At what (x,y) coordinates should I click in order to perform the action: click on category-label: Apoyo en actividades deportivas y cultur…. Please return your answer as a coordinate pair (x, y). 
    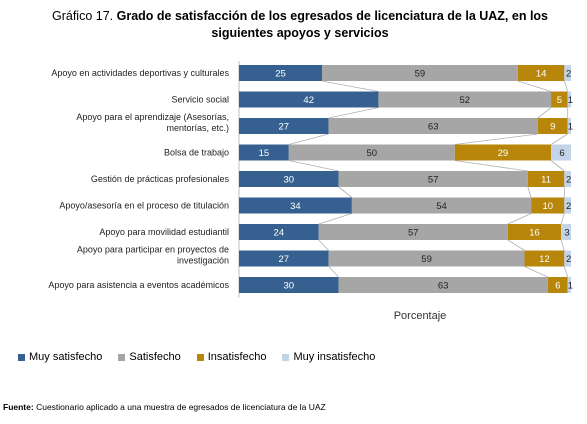
    Looking at the image, I should click on (140, 73).